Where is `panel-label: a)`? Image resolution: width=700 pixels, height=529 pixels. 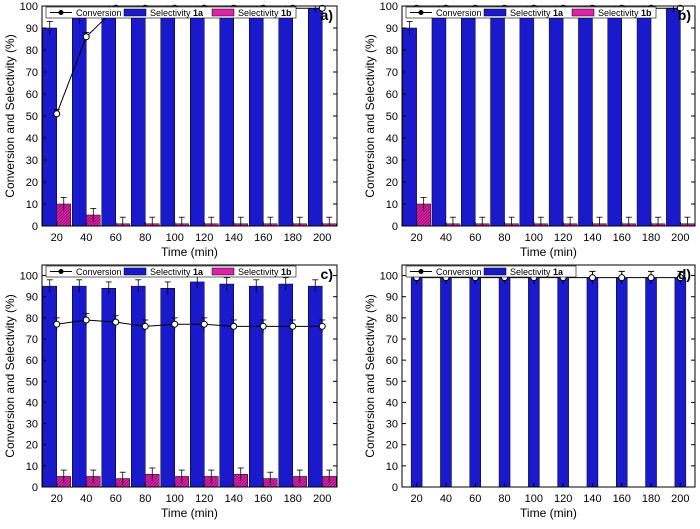
panel-label: a) is located at coordinates (327, 15).